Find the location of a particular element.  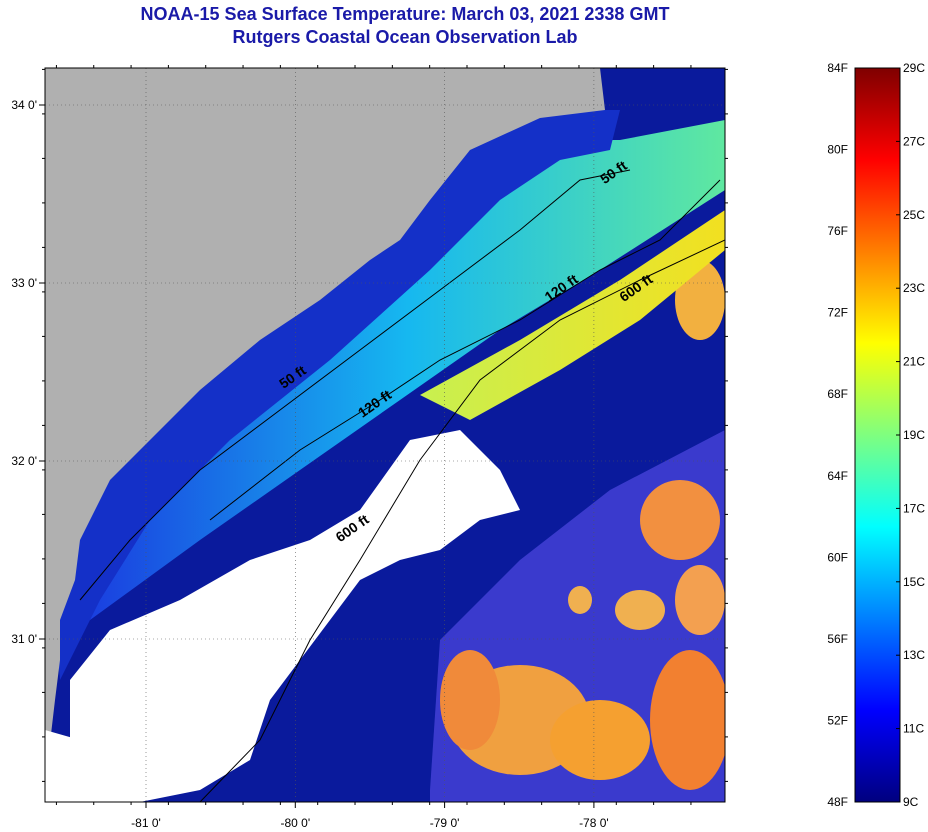

colorbar-c-label: 15C is located at coordinates (914, 582).